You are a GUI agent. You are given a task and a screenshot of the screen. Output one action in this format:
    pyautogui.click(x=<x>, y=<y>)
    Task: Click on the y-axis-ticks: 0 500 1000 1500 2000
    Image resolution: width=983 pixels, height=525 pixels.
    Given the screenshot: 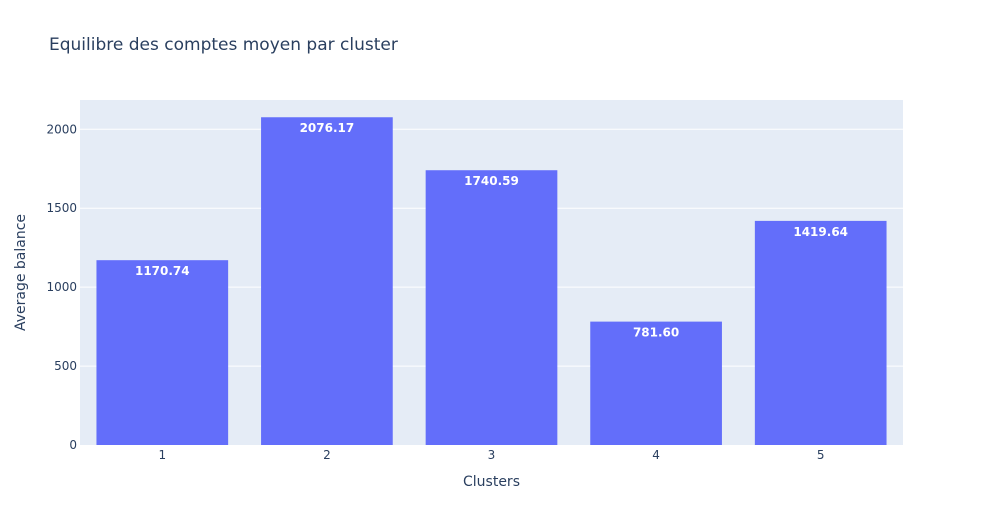 What is the action you would take?
    pyautogui.click(x=61, y=287)
    